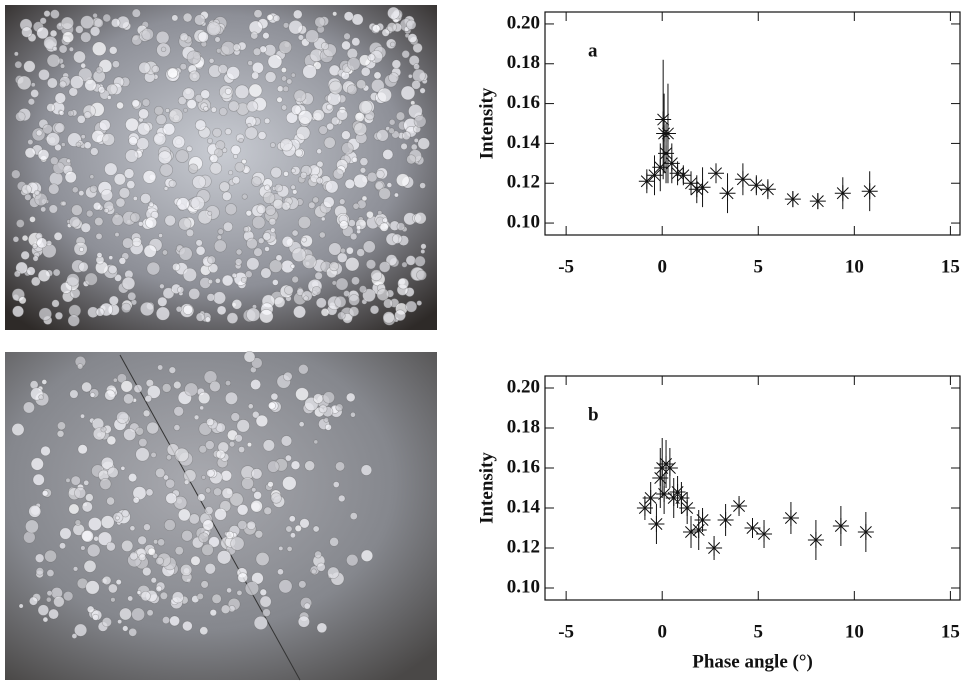 The width and height of the screenshot is (967, 684). I want to click on y-tick-label: 0.10, so click(523, 586).